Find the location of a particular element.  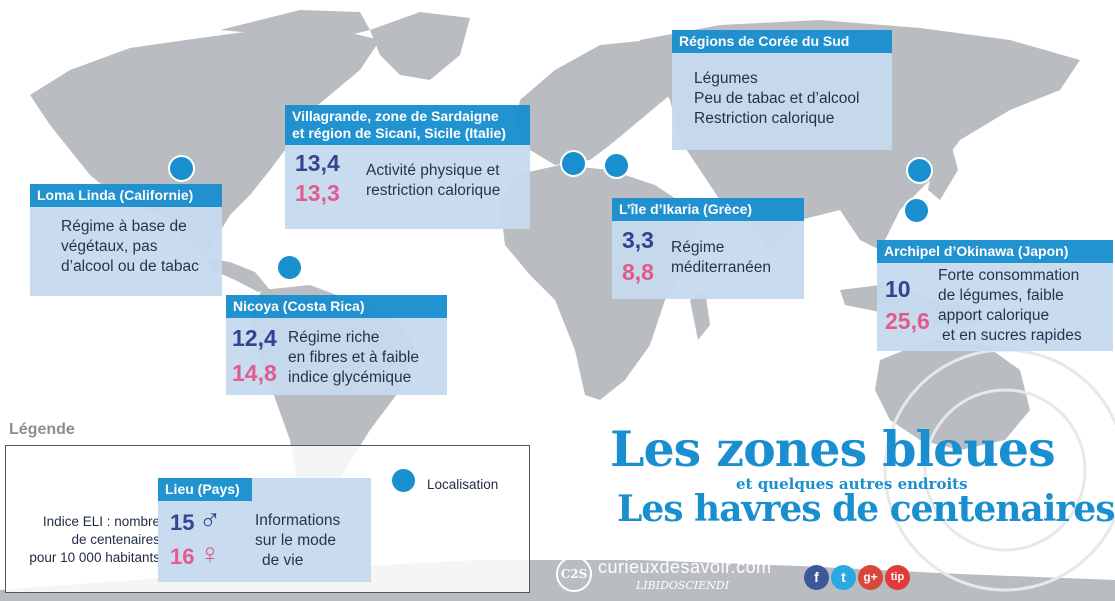

facebook-icon: f is located at coordinates (816, 577).